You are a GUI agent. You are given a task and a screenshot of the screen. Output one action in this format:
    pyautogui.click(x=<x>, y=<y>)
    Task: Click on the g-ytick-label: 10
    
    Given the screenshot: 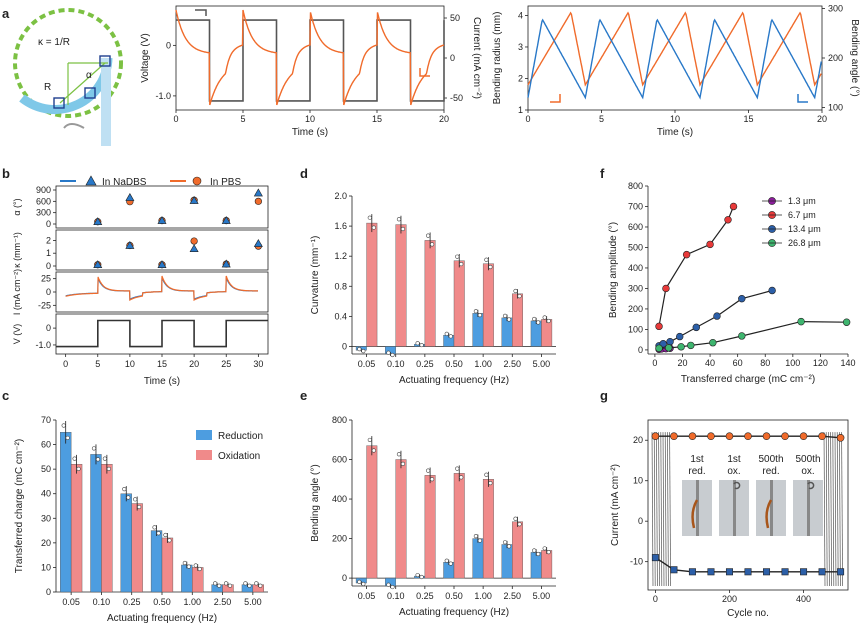 What is the action you would take?
    pyautogui.click(x=638, y=481)
    